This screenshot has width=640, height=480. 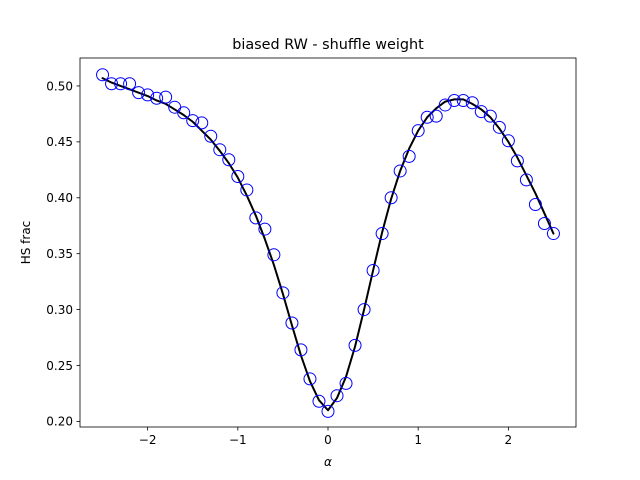 What do you see at coordinates (26, 243) in the screenshot?
I see `y-axis-label: HS frac` at bounding box center [26, 243].